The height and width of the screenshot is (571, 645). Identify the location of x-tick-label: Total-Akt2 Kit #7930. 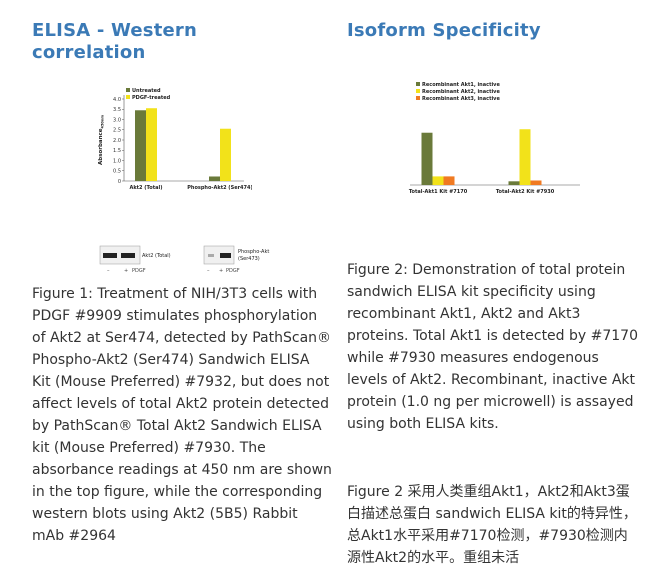
(525, 192).